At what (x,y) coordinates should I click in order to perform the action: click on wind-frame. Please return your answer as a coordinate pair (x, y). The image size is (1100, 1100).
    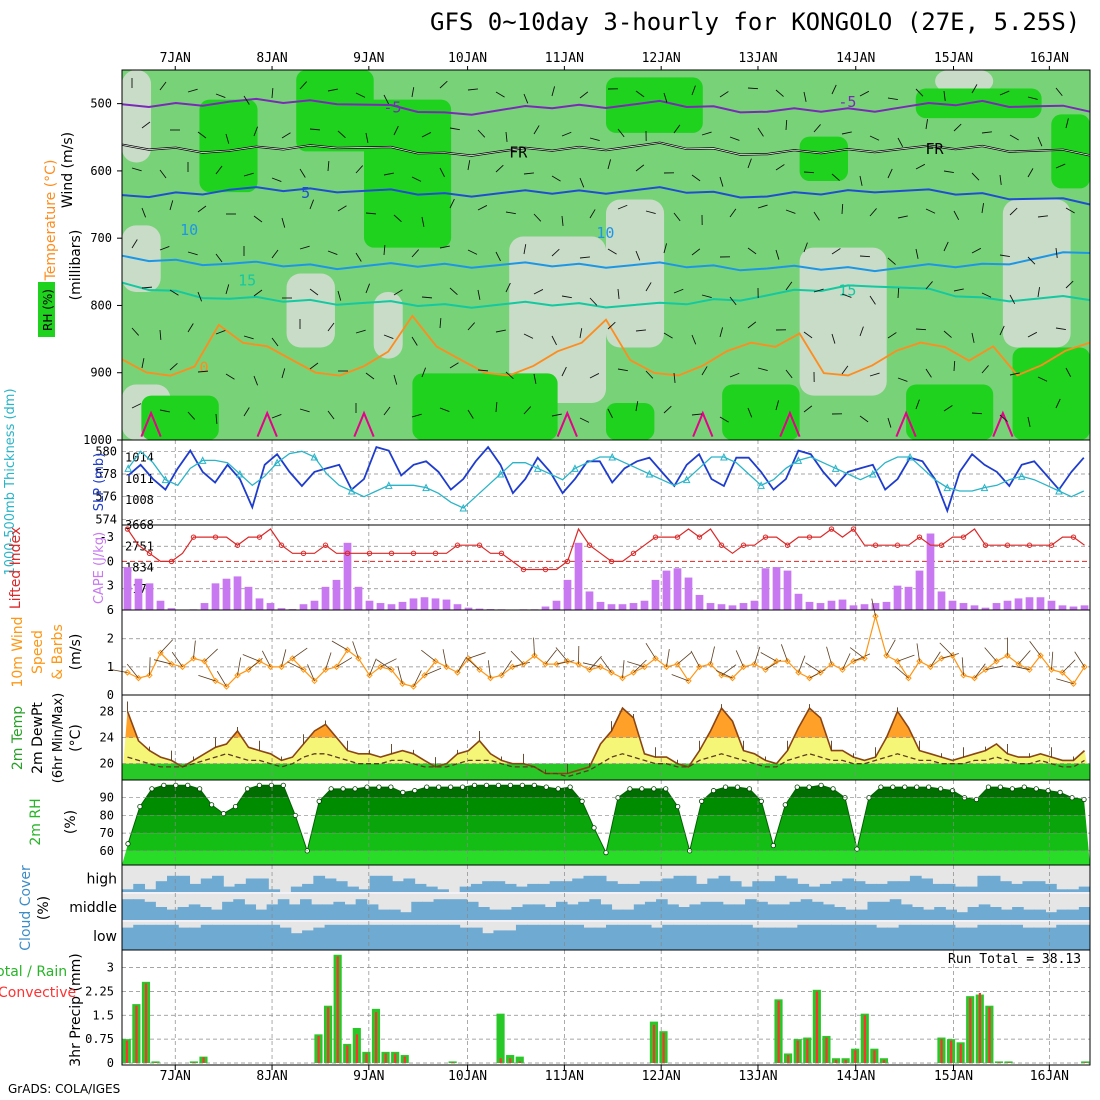
    Looking at the image, I should click on (606, 652).